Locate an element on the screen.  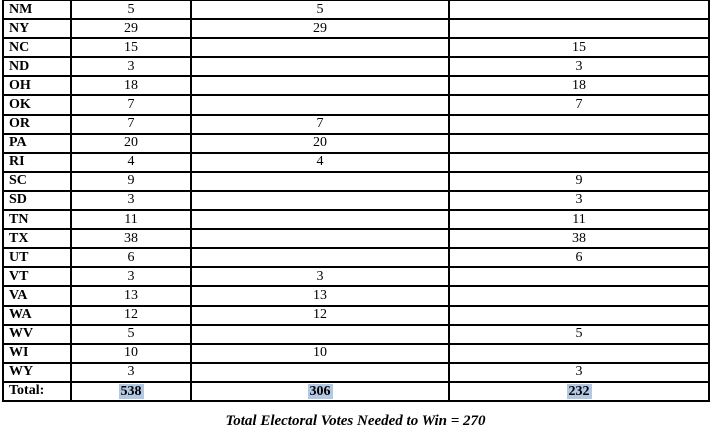
table-row: OH 18 18 is located at coordinates (356, 86).